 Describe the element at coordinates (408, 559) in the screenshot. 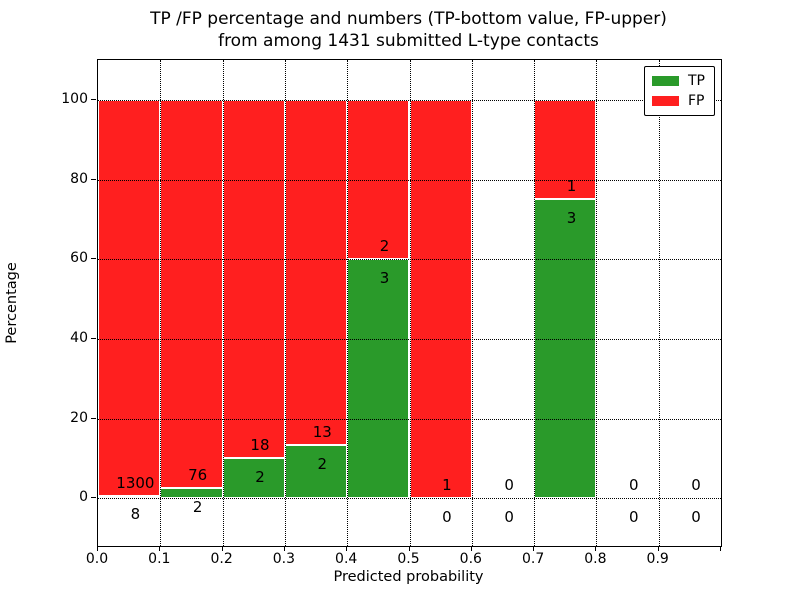

I see `x-tick-label: 0.5` at that location.